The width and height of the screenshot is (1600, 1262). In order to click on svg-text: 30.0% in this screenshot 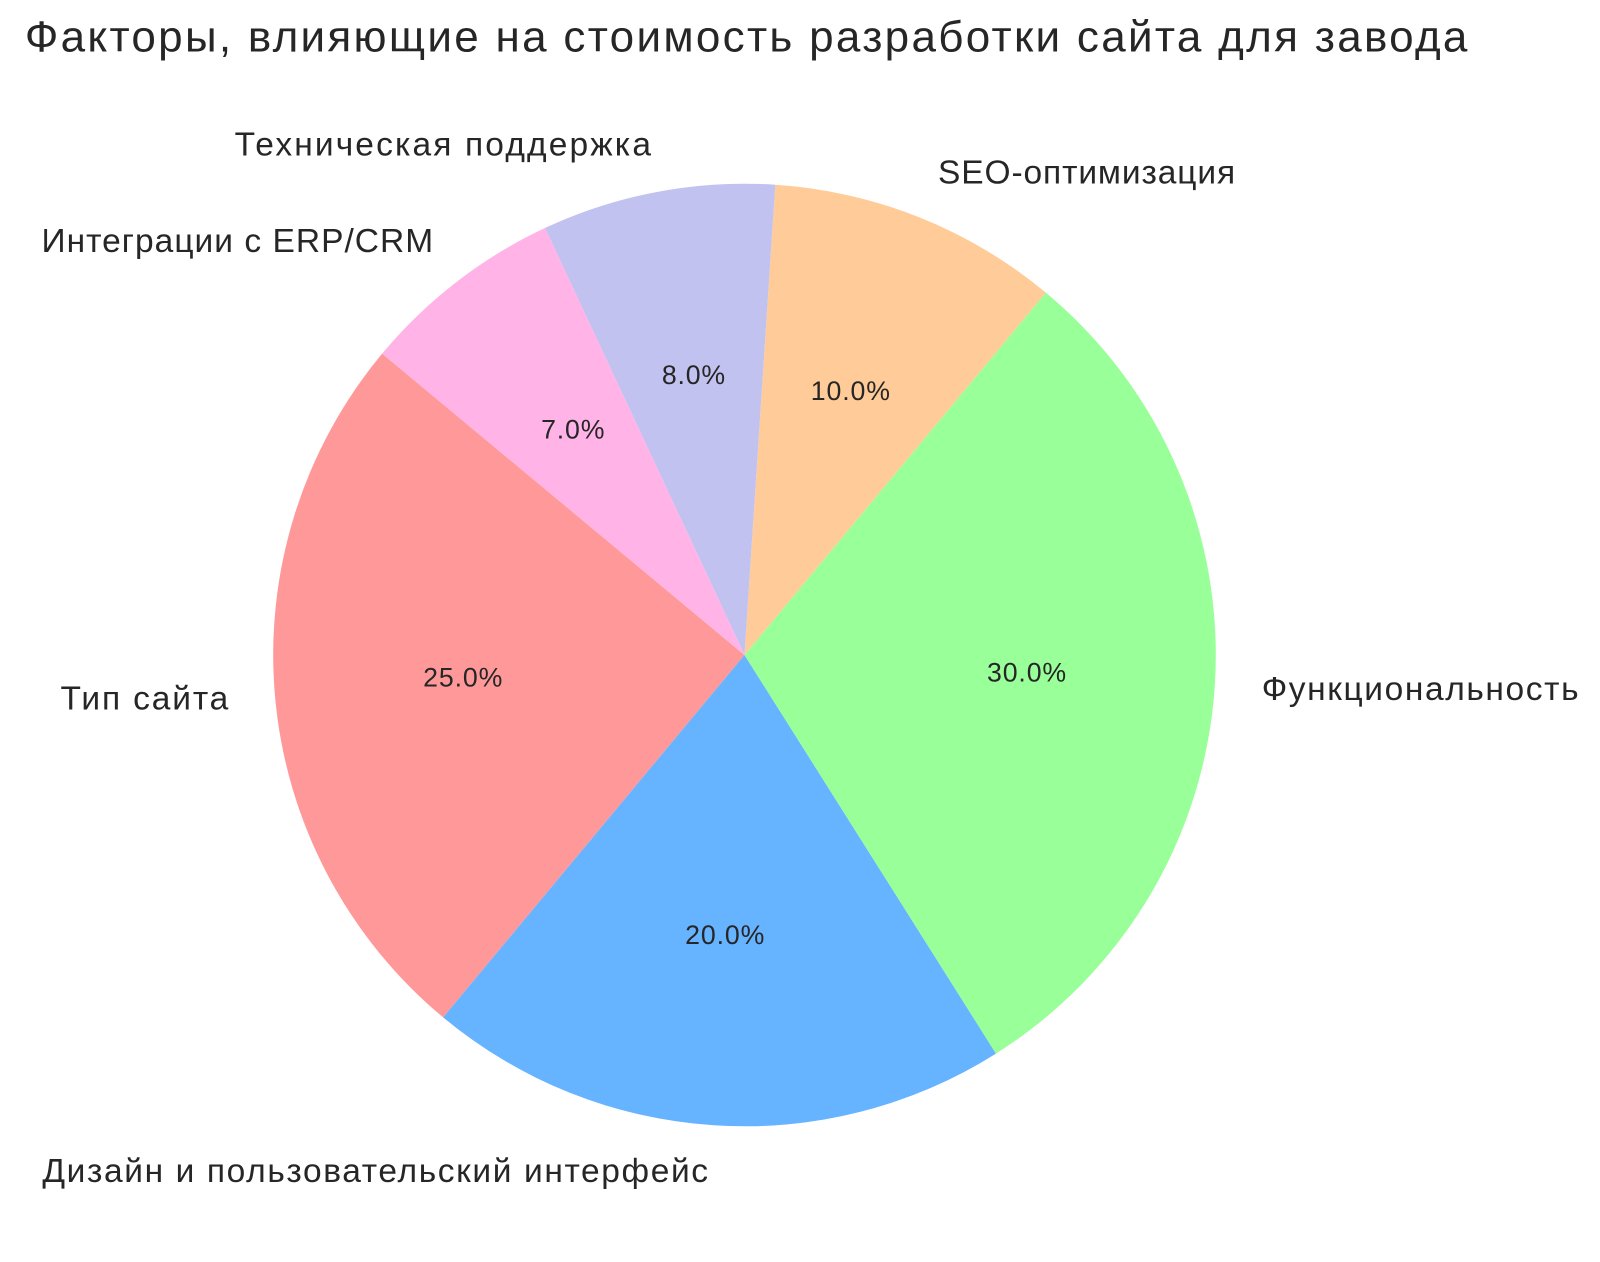, I will do `click(1027, 673)`.